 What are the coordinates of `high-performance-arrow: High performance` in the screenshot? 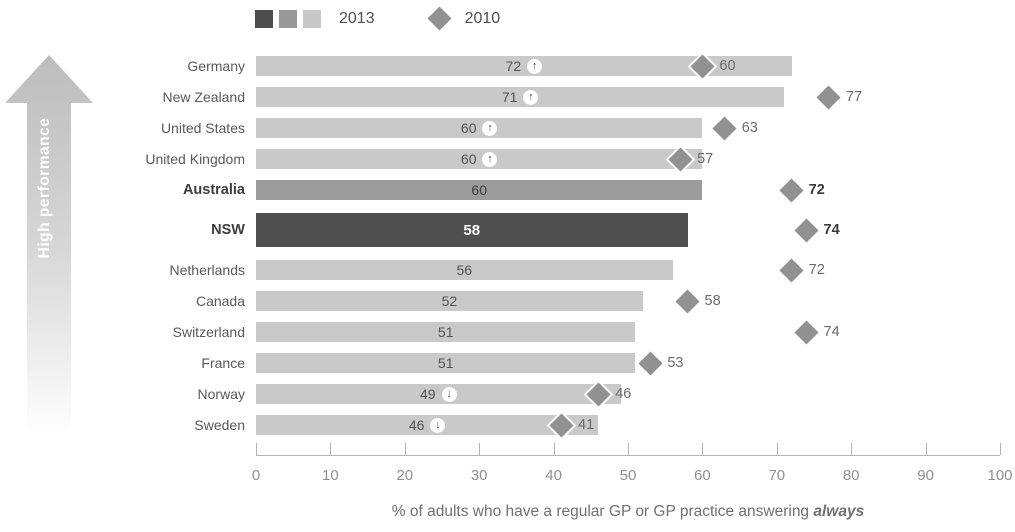 It's located at (49, 245).